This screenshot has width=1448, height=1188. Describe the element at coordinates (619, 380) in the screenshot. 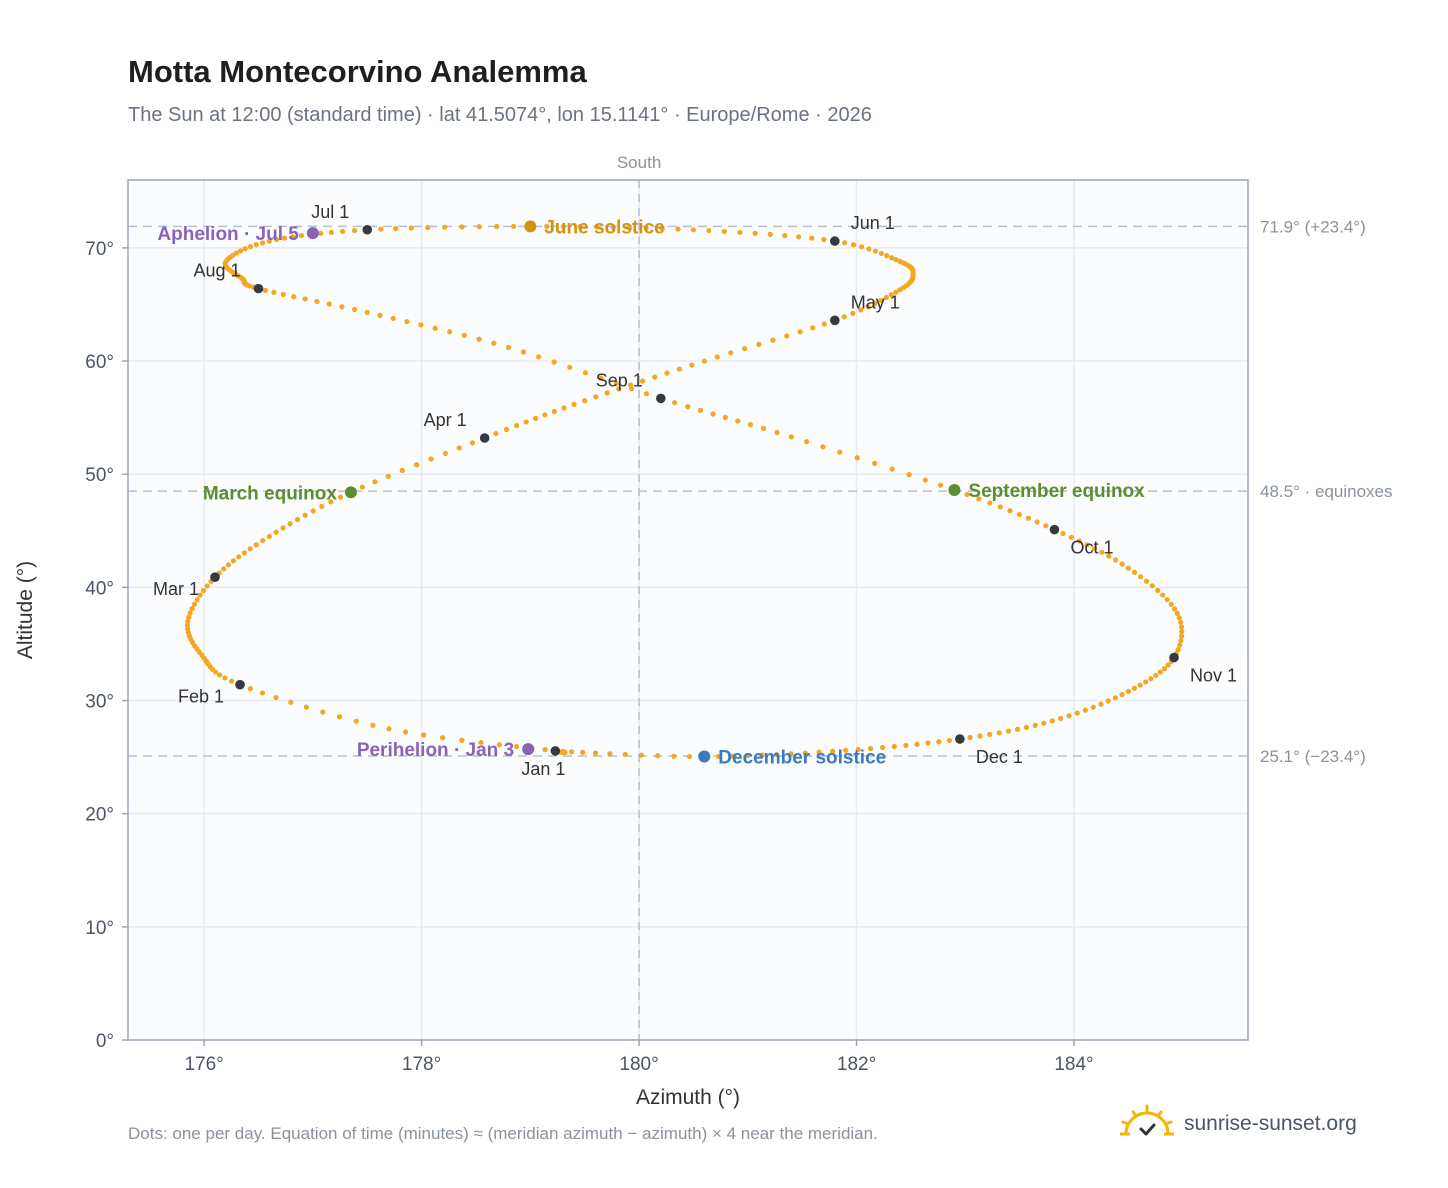

I see `month-marker-label: Sep 1` at that location.